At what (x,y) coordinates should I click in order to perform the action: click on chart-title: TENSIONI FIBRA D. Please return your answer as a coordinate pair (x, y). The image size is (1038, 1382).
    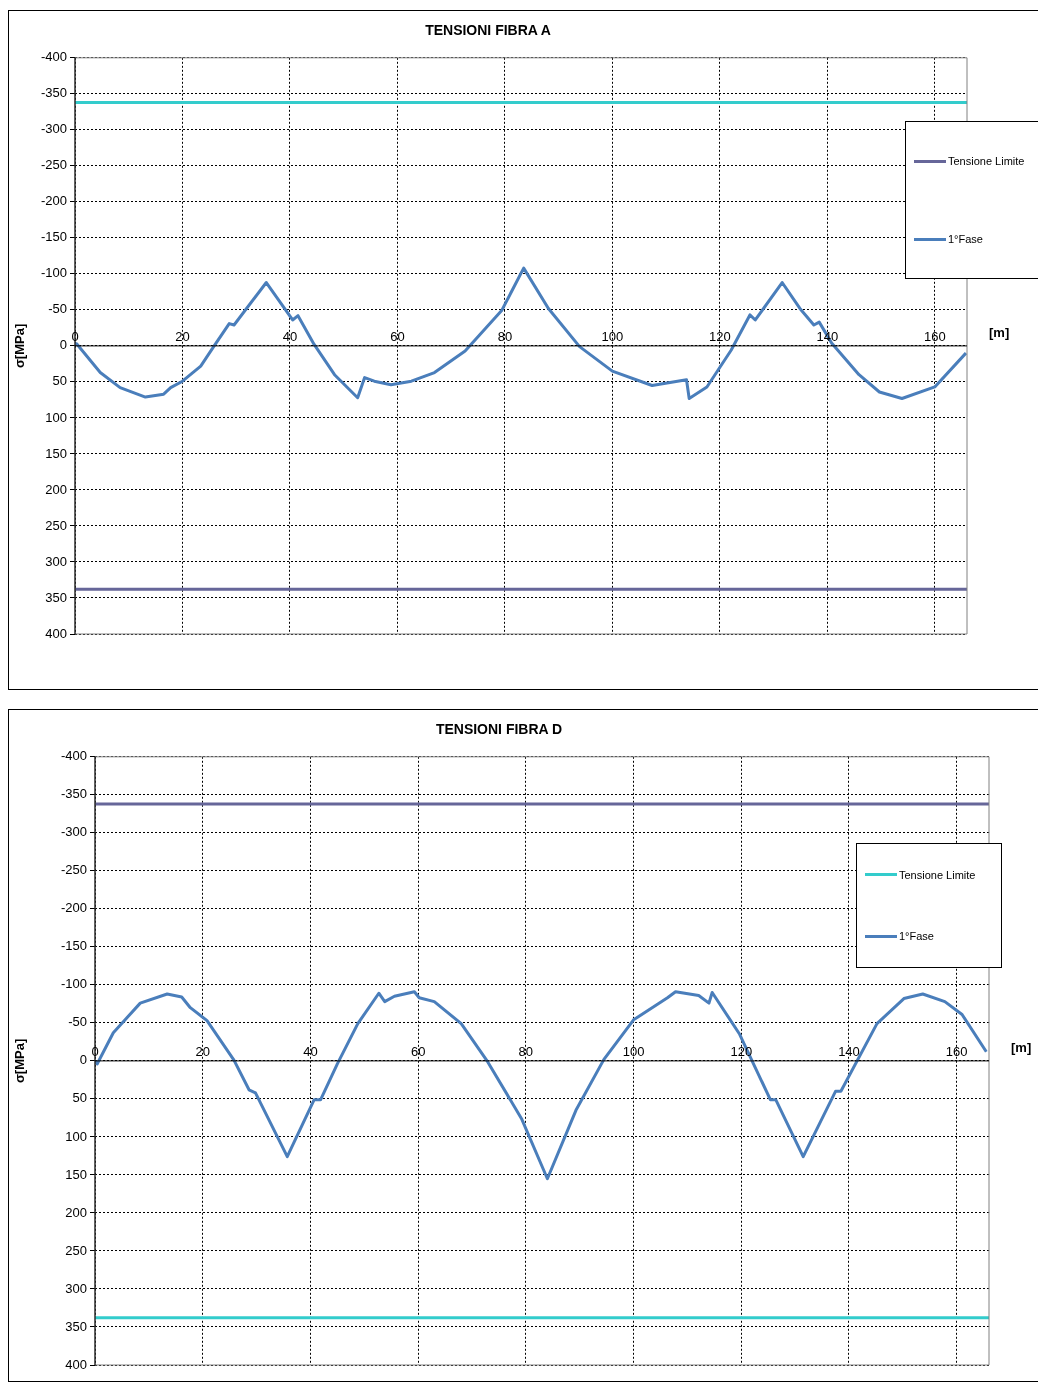
    Looking at the image, I should click on (499, 729).